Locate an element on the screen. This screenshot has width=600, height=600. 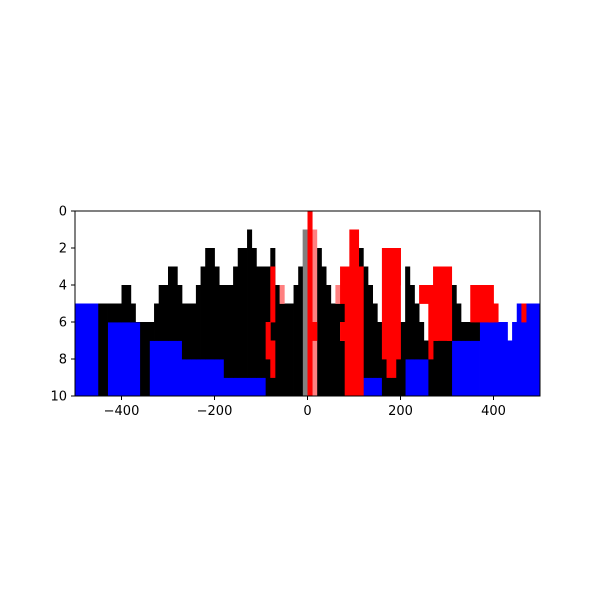
x-tick-label: 0 is located at coordinates (307, 411).